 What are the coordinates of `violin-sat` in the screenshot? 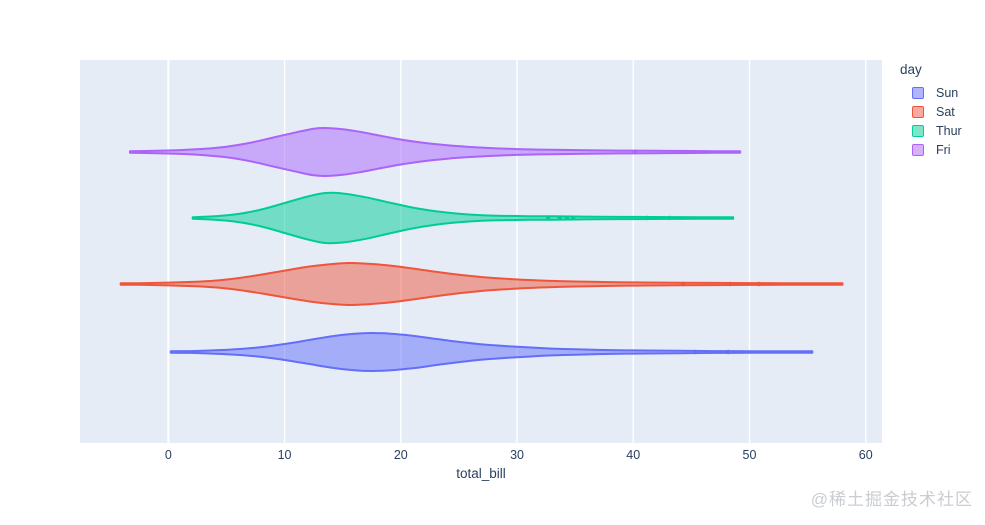 It's located at (481, 284).